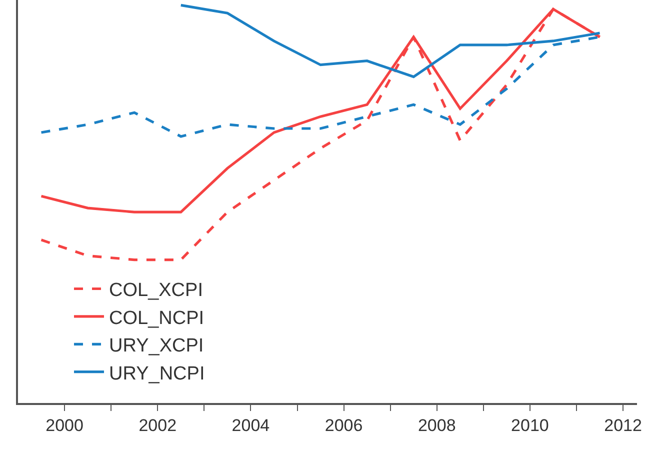 The width and height of the screenshot is (659, 451). I want to click on x-tick-label: 2004, so click(251, 426).